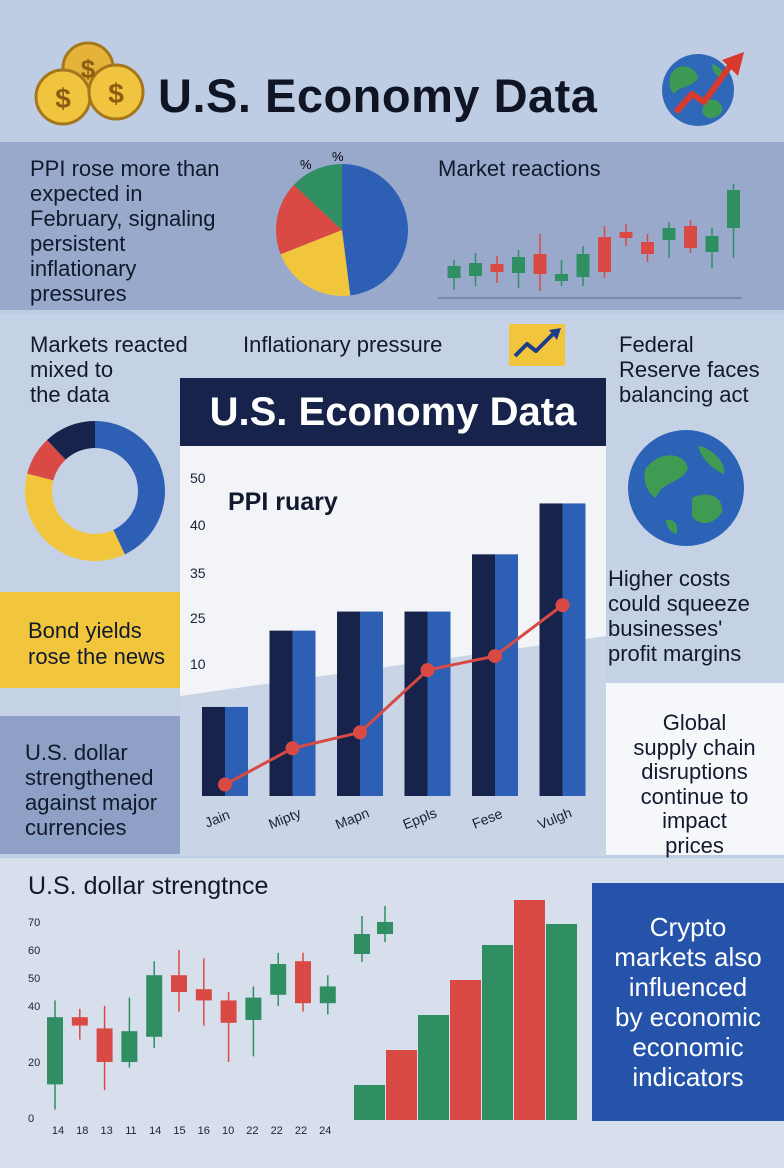 The image size is (784, 1168). Describe the element at coordinates (130, 1131) in the screenshot. I see `x-tick-label: 11` at that location.